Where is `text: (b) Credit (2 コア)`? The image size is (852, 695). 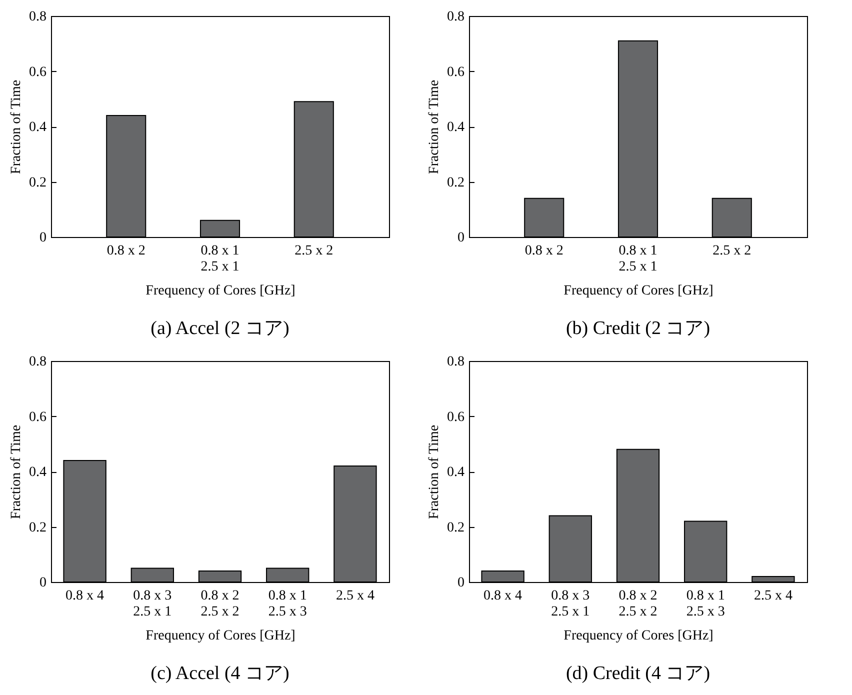
text: (b) Credit (2 コア) is located at coordinates (638, 328).